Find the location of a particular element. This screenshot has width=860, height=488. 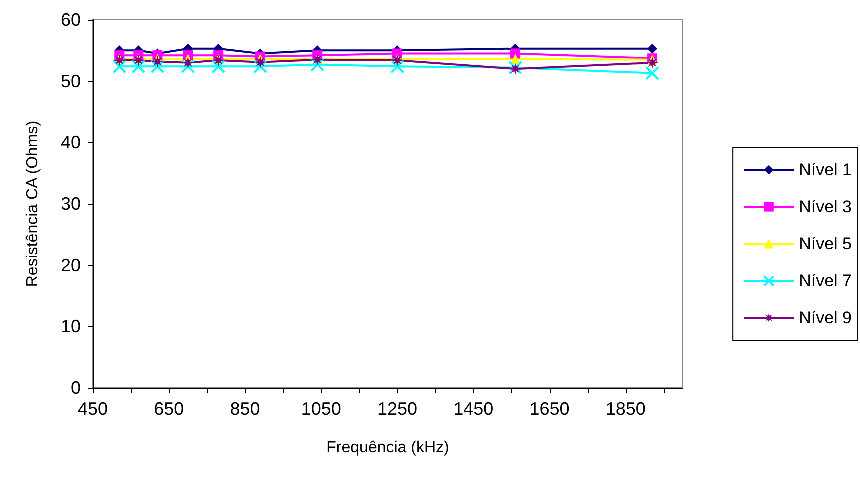

x-tick-label: 1650 is located at coordinates (550, 409).